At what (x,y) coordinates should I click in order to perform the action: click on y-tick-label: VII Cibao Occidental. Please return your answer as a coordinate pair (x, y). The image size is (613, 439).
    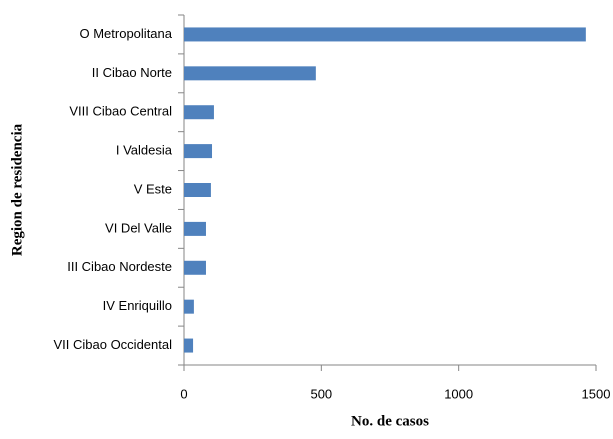
    Looking at the image, I should click on (112, 344).